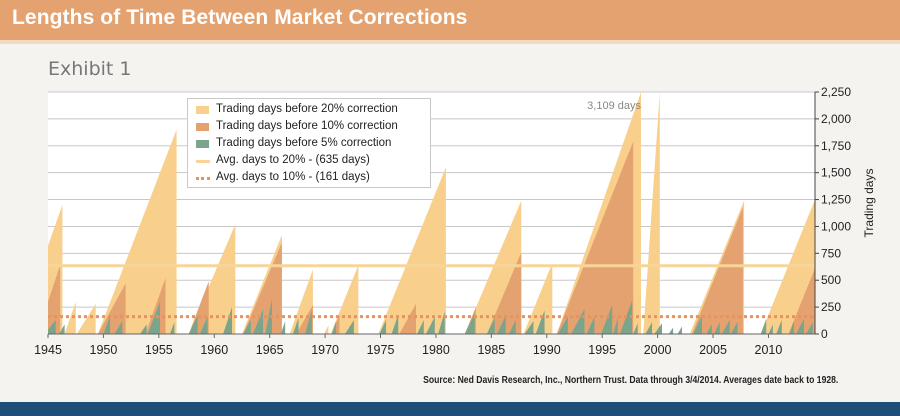 This screenshot has width=900, height=416. Describe the element at coordinates (713, 350) in the screenshot. I see `x-tick-label: 2005` at that location.